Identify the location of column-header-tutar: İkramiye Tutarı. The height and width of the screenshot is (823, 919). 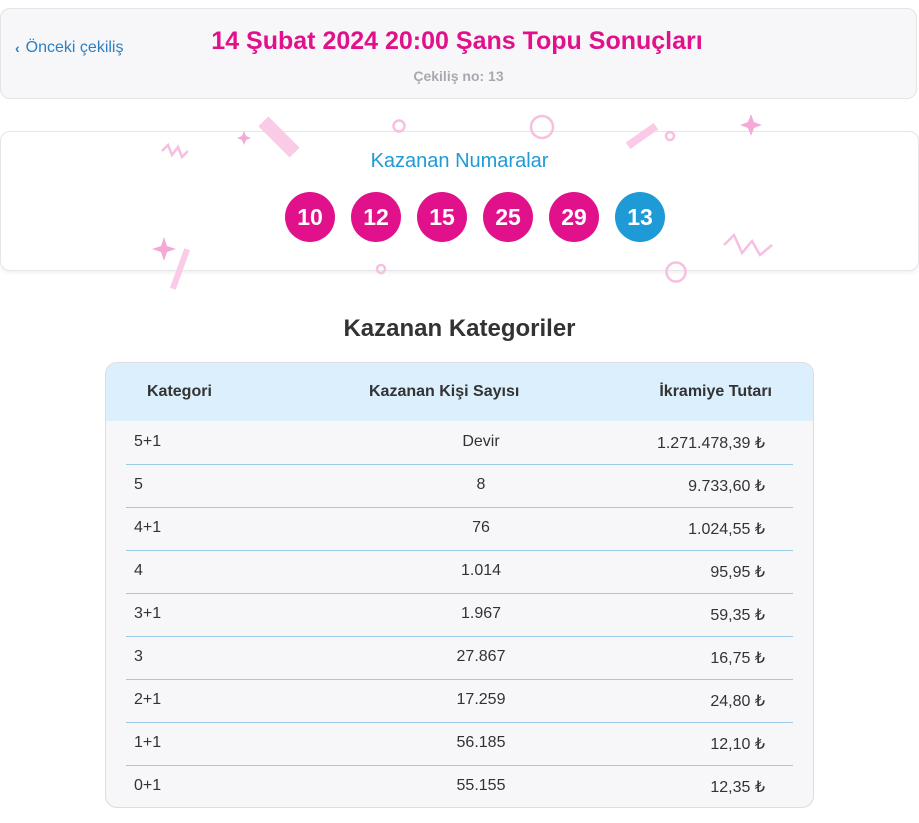
(715, 391).